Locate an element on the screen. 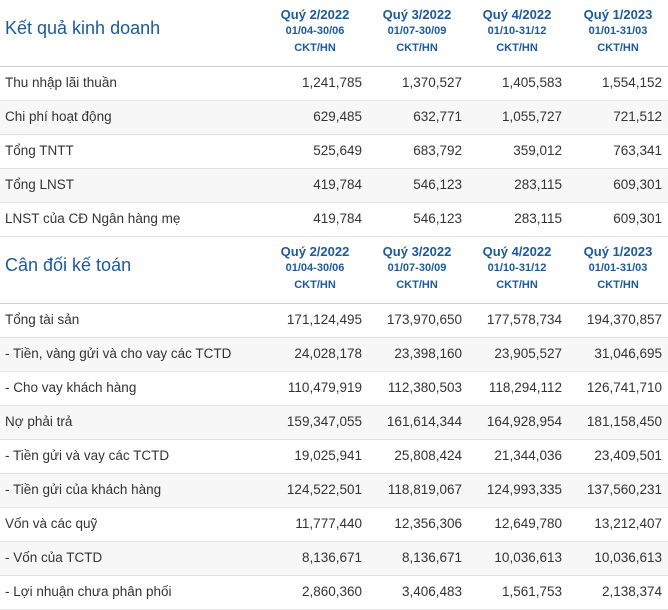 The image size is (668, 610). row-label: - Tiền gửi và vay các TCTD is located at coordinates (87, 455).